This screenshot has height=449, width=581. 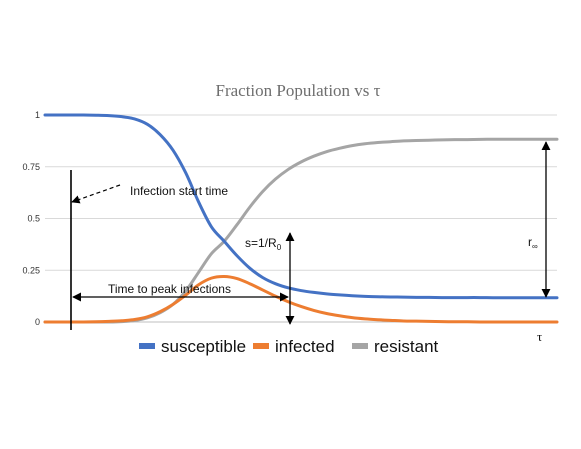 What do you see at coordinates (37, 322) in the screenshot?
I see `y-tick-label: 0` at bounding box center [37, 322].